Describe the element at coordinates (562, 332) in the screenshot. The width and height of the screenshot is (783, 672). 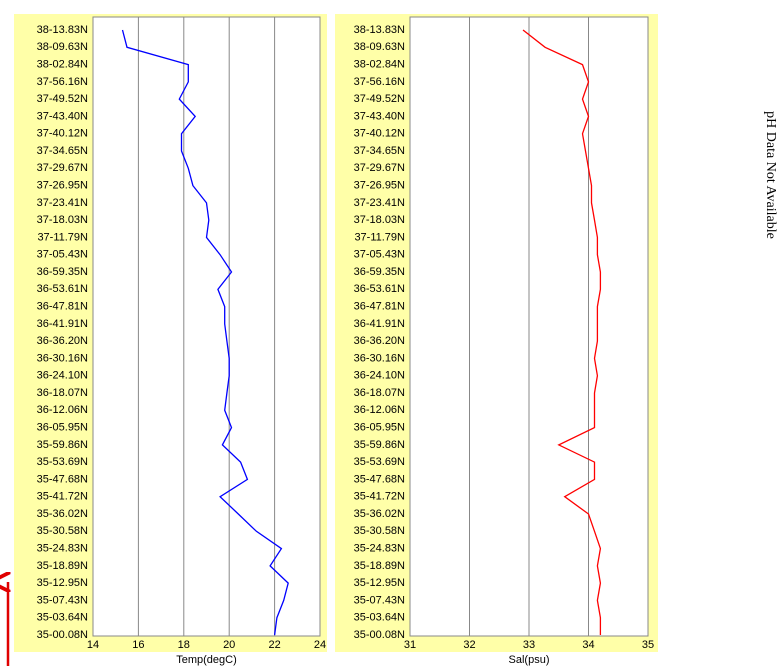
I see `data-line` at that location.